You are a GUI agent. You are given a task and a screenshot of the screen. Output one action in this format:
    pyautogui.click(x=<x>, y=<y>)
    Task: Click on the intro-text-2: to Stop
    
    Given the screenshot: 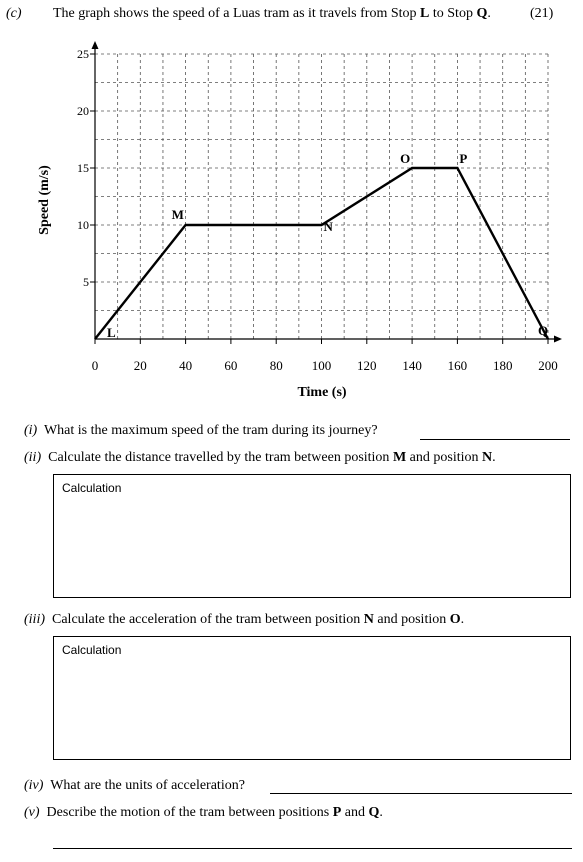 What is the action you would take?
    pyautogui.click(x=453, y=13)
    